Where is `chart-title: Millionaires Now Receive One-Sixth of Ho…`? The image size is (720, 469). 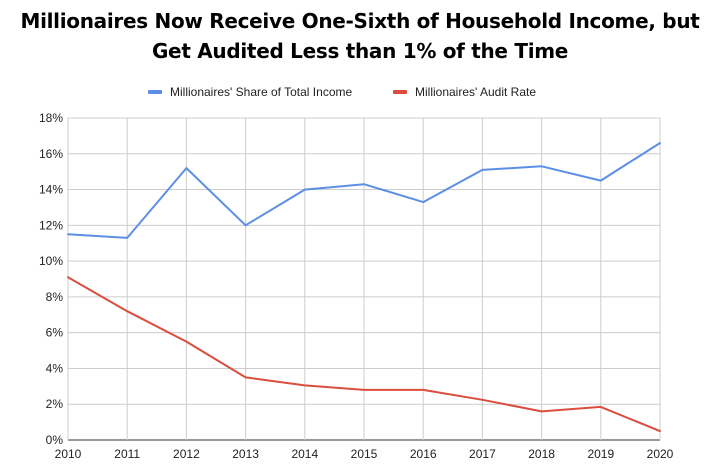 chart-title: Millionaires Now Receive One-Sixth of Ho… is located at coordinates (360, 36).